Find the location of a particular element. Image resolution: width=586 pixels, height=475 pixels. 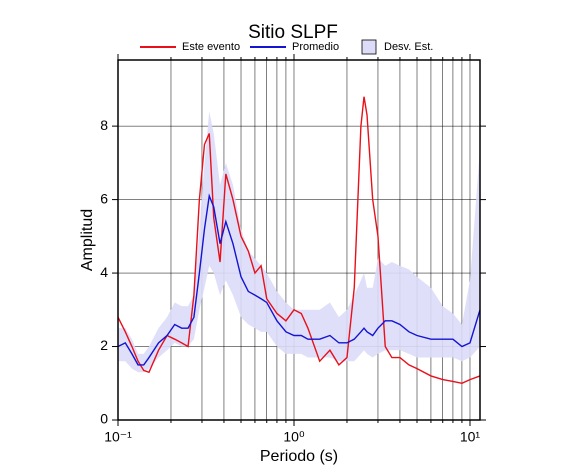

y-axis-label: Amplitud is located at coordinates (87, 240).